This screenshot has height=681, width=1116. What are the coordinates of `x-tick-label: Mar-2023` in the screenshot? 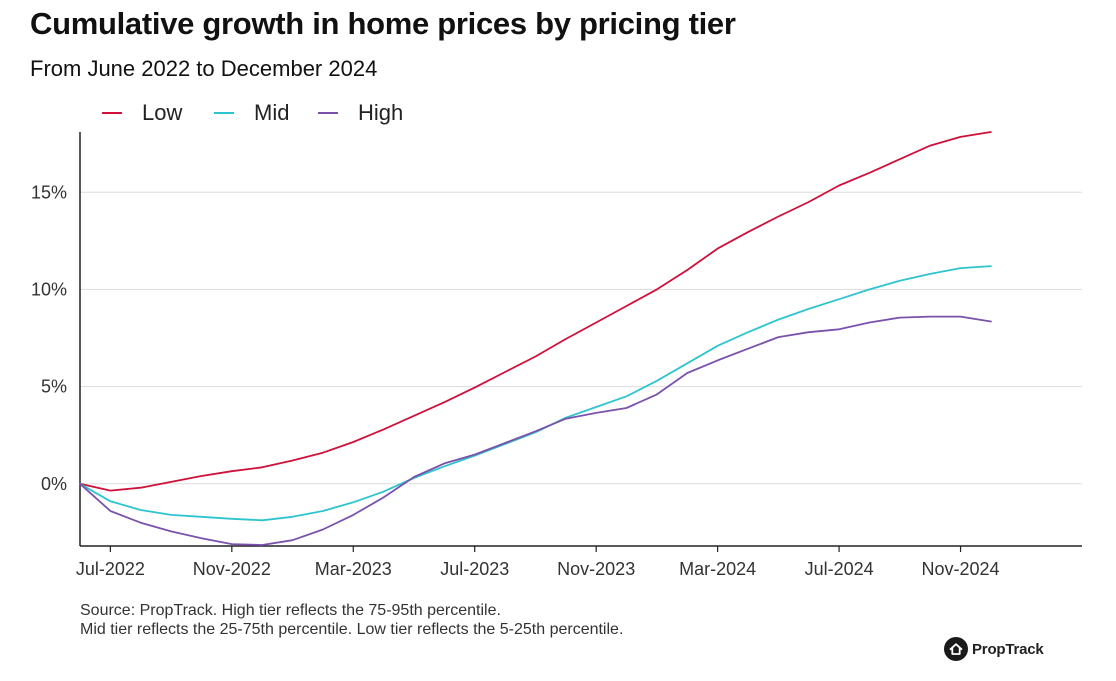 It's located at (353, 569).